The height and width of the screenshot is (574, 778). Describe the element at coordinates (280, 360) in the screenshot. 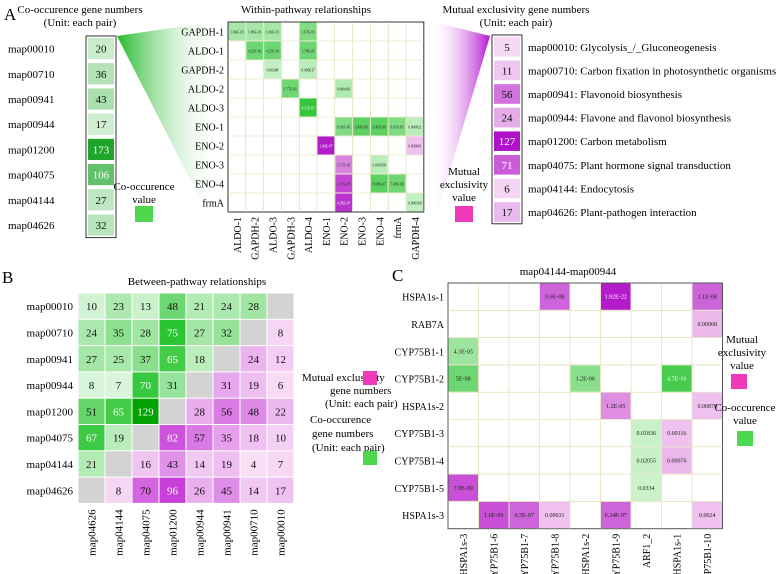

I see `cell-value-label: 12` at that location.